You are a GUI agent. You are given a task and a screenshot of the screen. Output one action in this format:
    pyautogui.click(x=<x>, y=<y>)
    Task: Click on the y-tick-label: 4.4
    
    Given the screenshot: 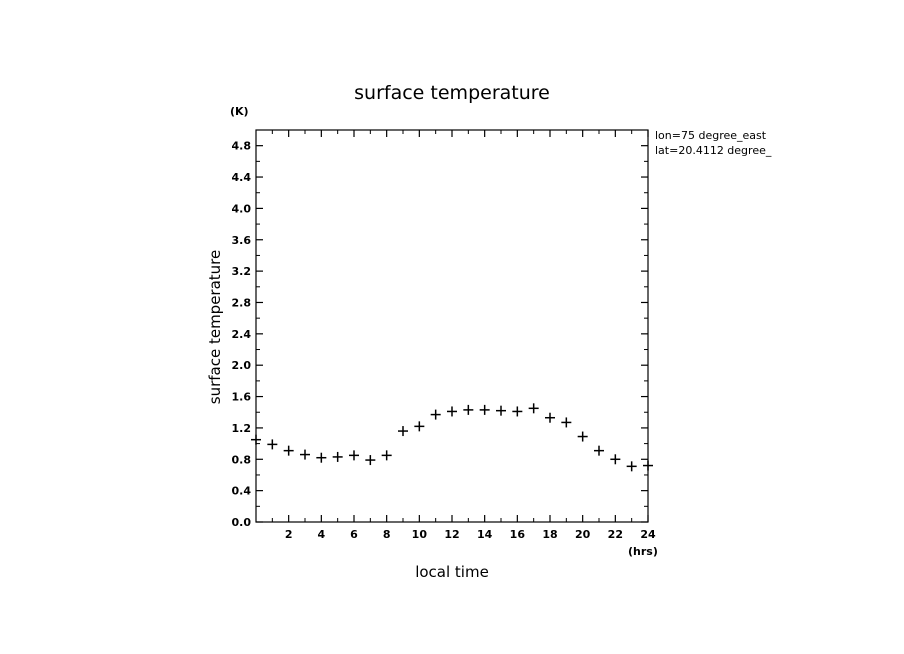 What is the action you would take?
    pyautogui.click(x=242, y=177)
    